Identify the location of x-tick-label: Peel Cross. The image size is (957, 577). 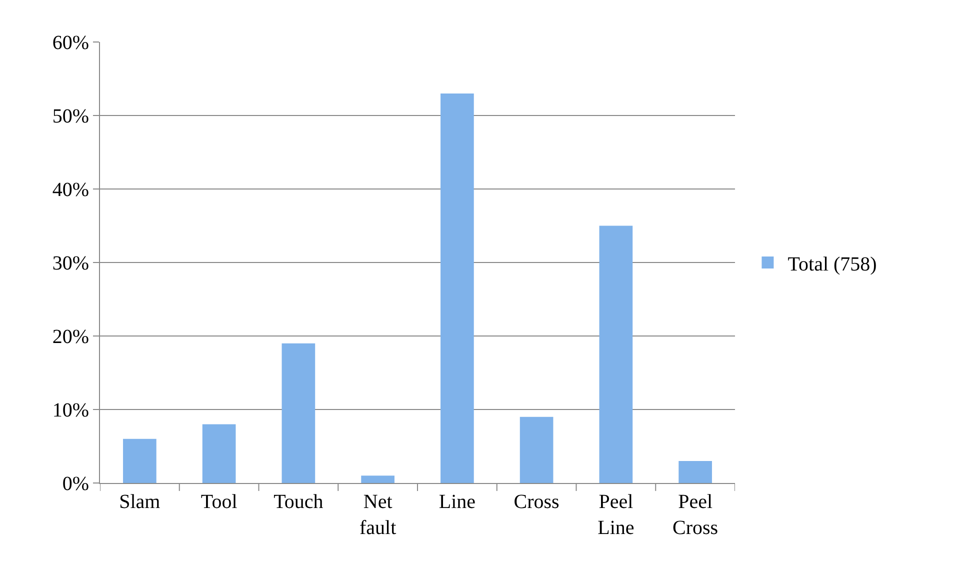
(695, 515).